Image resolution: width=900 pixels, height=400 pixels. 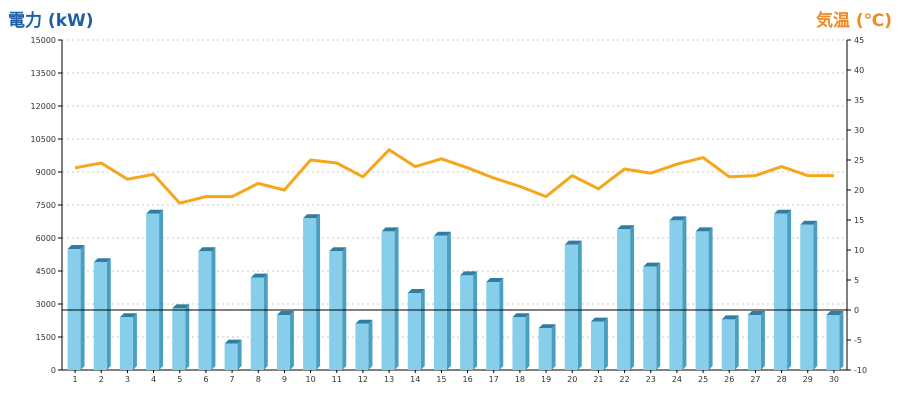 I want to click on x-tick-label: 6, so click(x=205, y=379).